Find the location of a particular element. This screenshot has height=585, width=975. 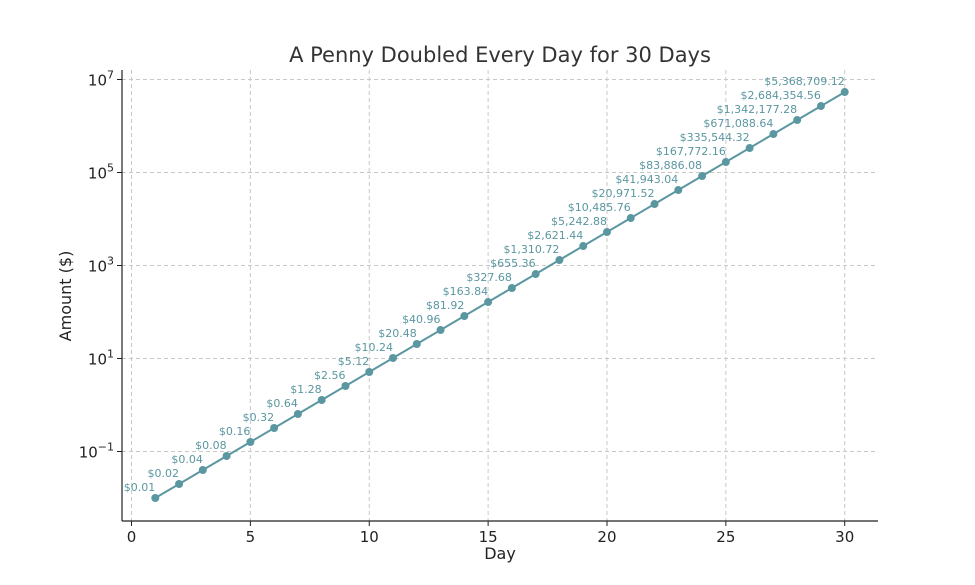

data-label: $0.32 is located at coordinates (259, 417).